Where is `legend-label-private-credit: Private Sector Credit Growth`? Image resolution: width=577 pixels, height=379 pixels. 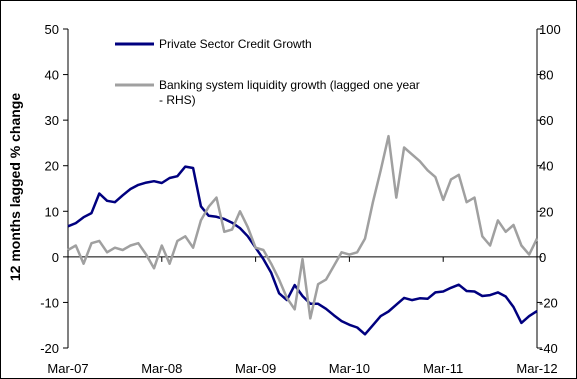 legend-label-private-credit: Private Sector Credit Growth is located at coordinates (235, 44).